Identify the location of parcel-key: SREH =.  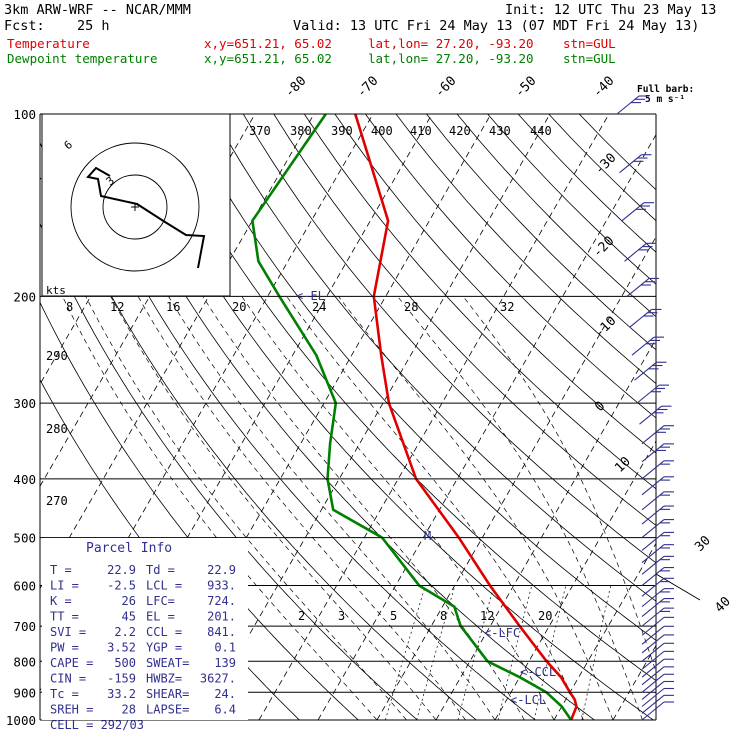
(71, 710).